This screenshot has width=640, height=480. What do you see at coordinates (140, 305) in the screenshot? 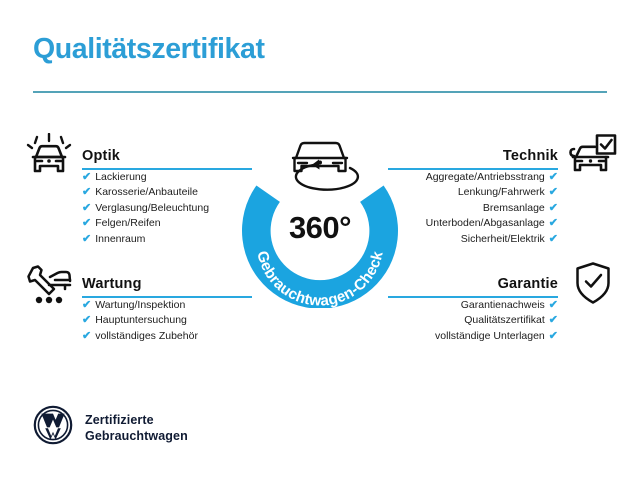
I see `list-item-label: Wartung/Inspektion` at bounding box center [140, 305].